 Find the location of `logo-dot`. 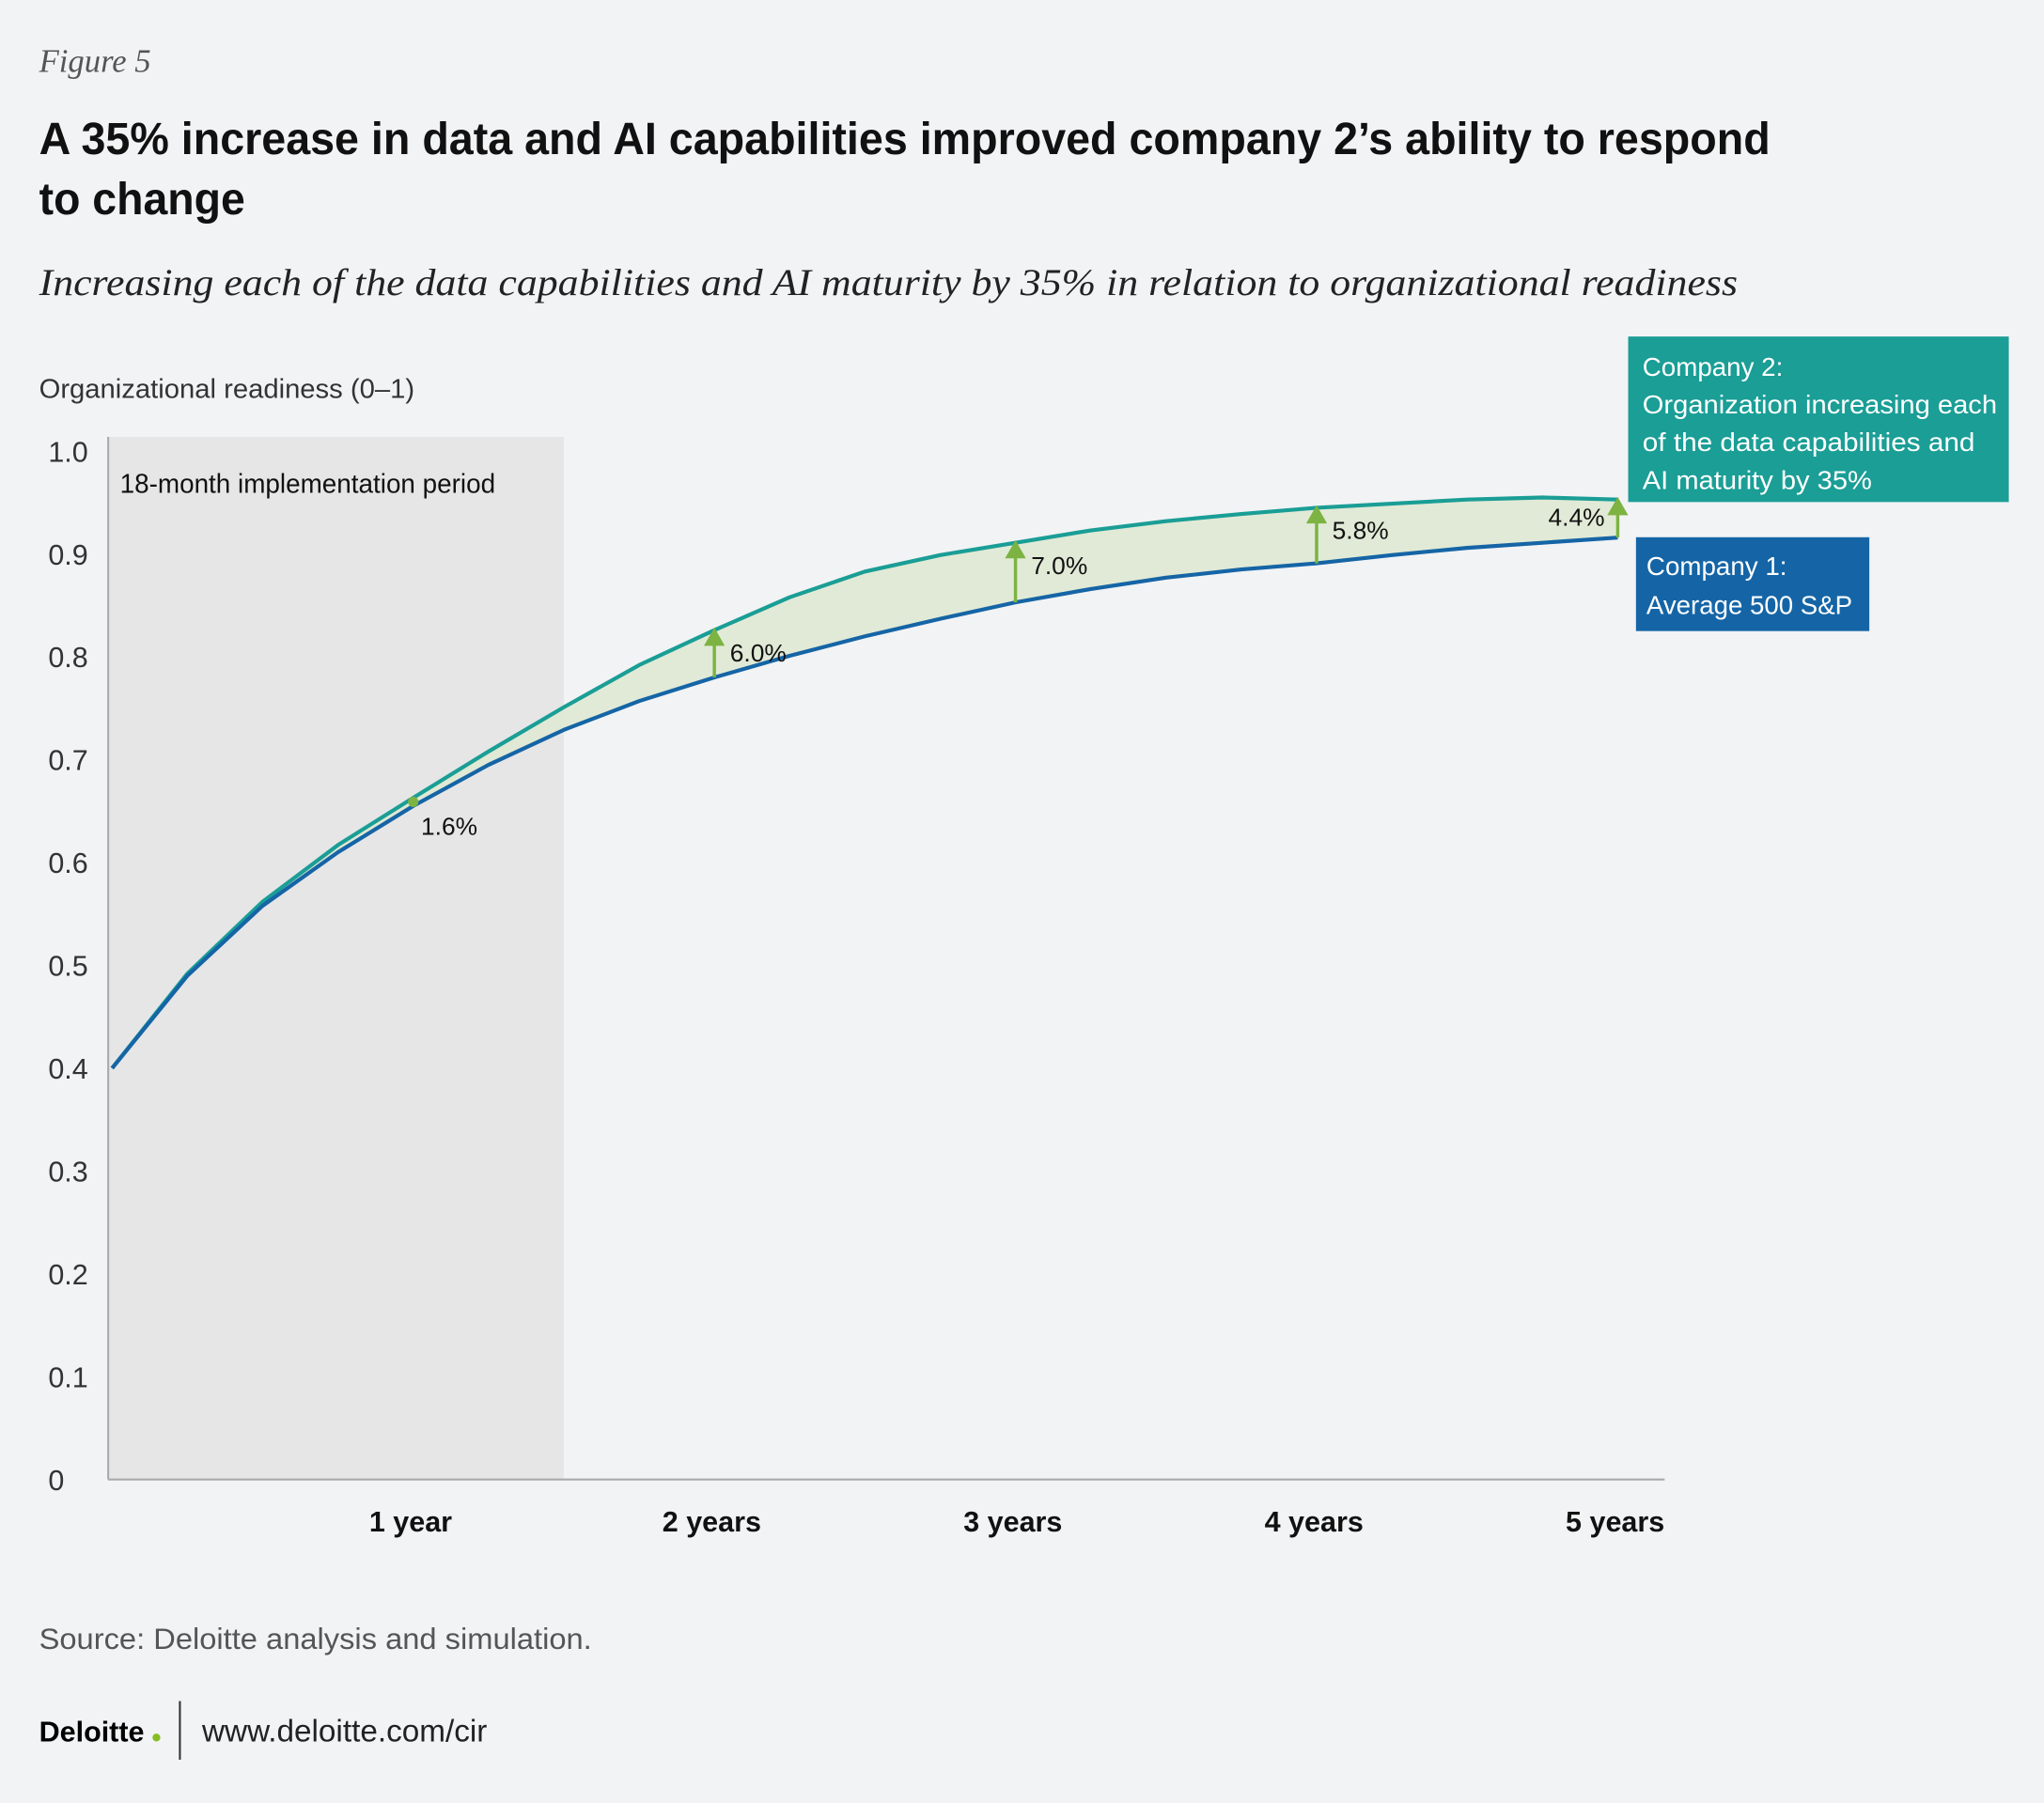

logo-dot is located at coordinates (156, 1737).